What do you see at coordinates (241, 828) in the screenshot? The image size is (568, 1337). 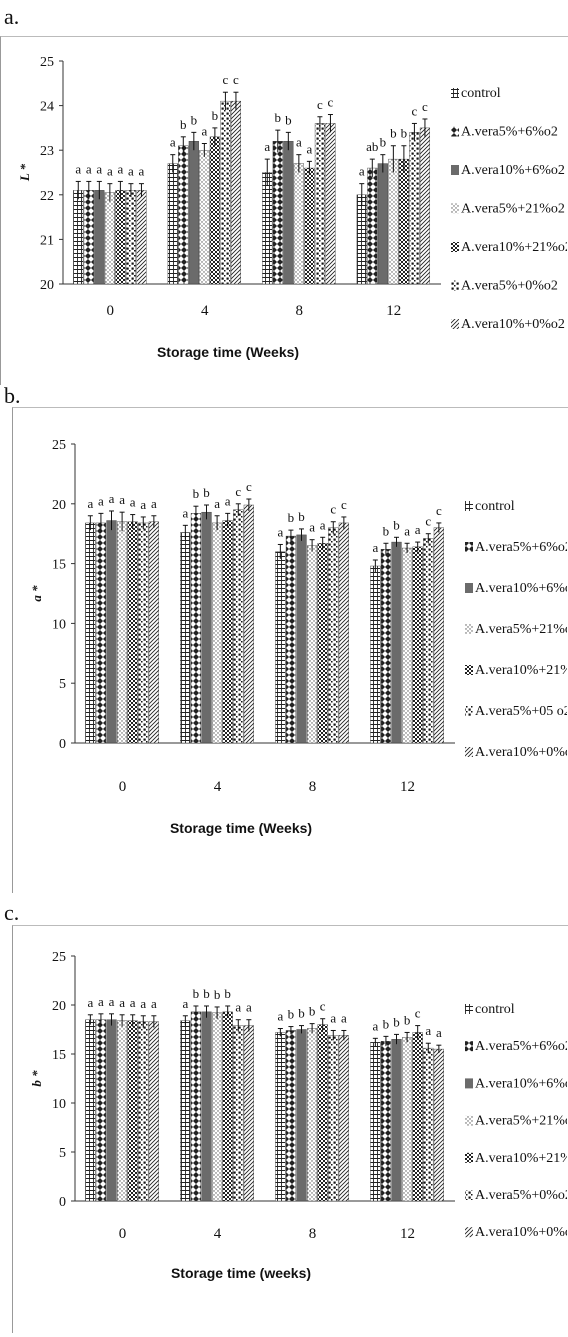 I see `x-axis-title: Storage time (Weeks)` at bounding box center [241, 828].